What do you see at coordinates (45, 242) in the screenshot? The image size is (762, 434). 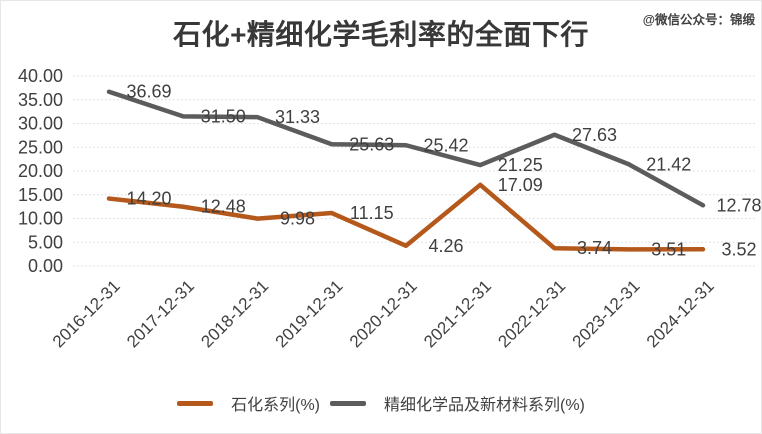 I see `y-axis-tick-label: 5.00` at bounding box center [45, 242].